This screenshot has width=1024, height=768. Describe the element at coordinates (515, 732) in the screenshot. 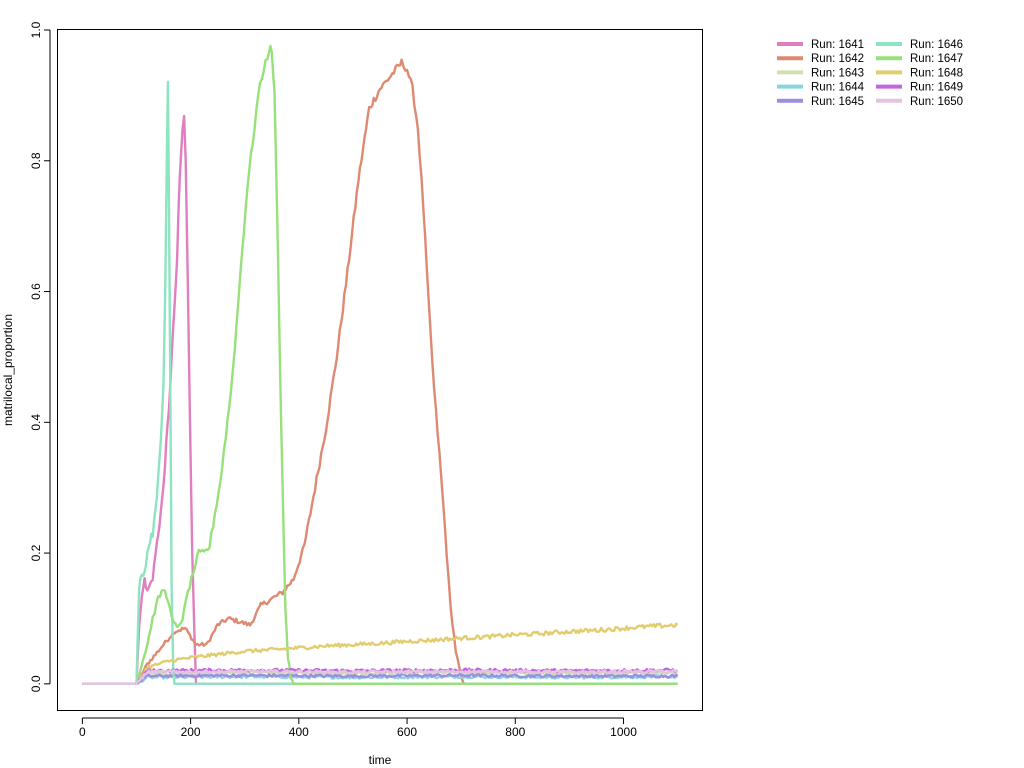

I see `x-tick-label: 800` at that location.